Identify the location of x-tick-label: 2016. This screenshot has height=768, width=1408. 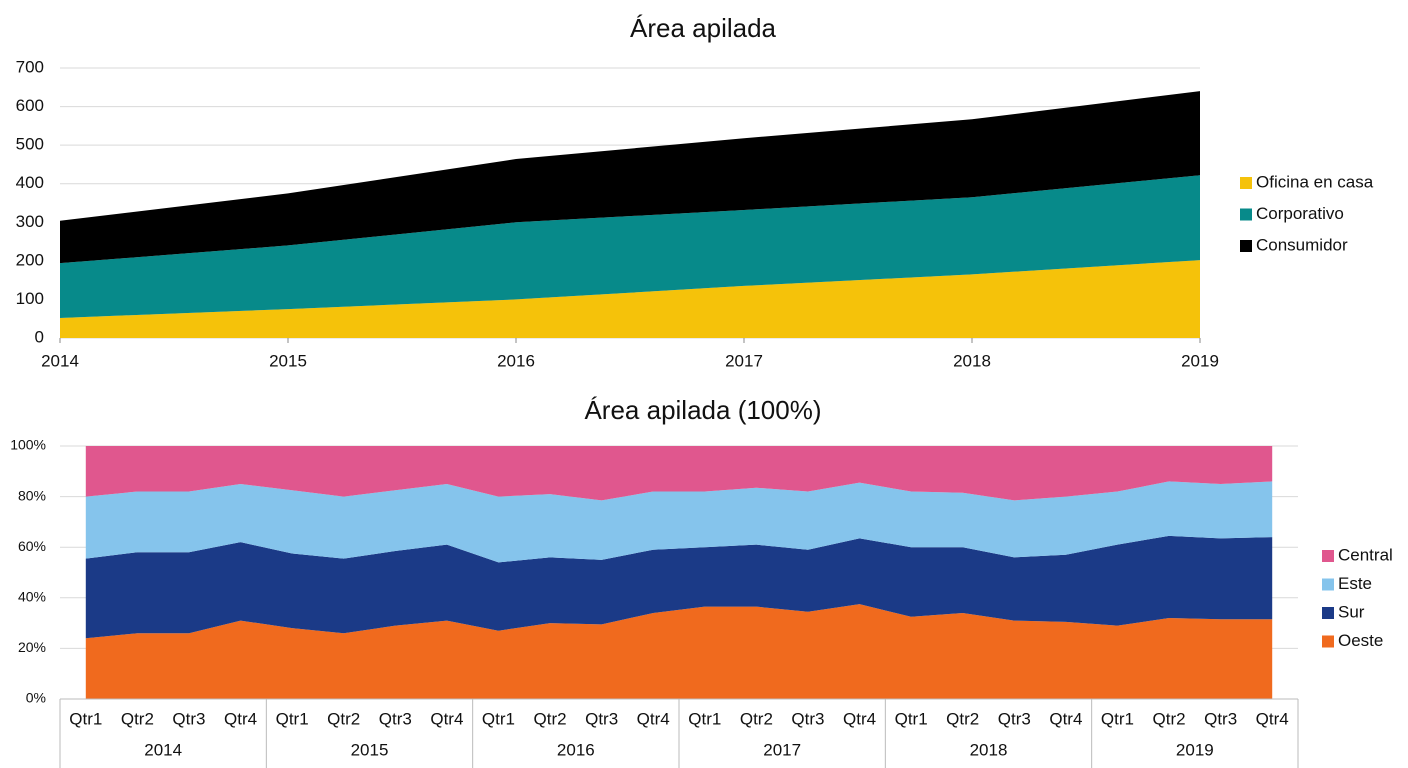
(516, 360).